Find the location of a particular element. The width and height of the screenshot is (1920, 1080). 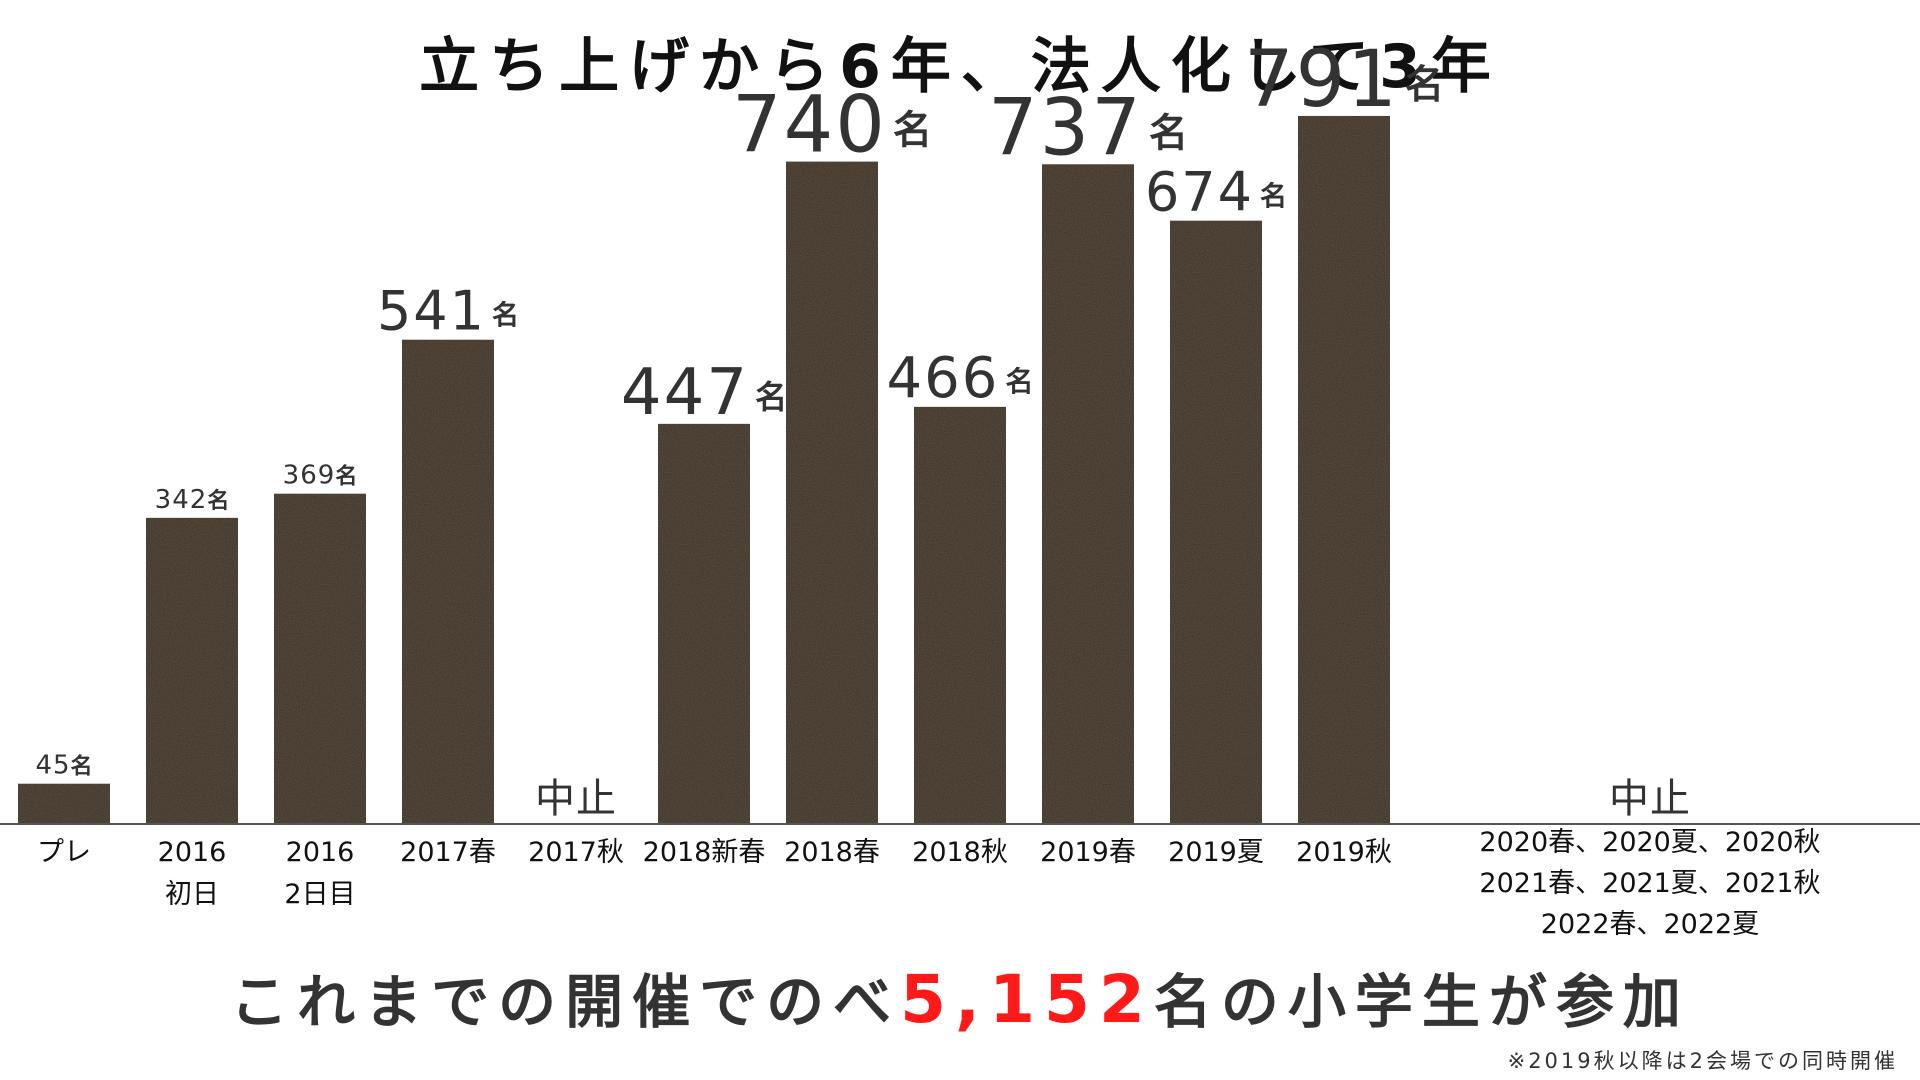

bar-value-number: 737 is located at coordinates (1065, 128).